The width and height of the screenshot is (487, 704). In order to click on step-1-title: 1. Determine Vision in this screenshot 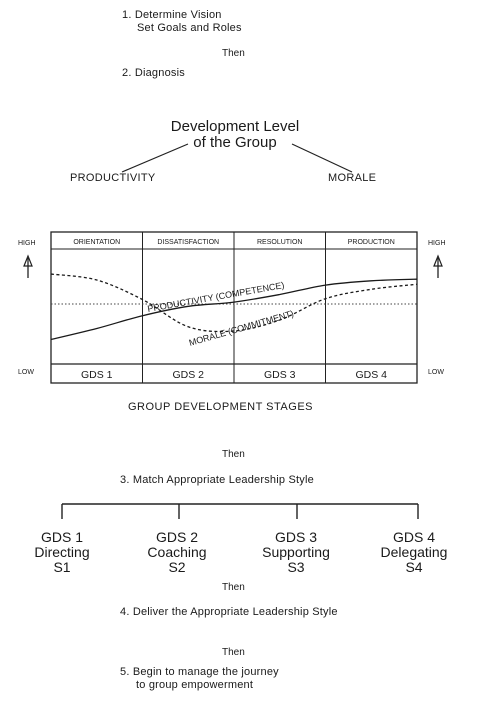, I will do `click(172, 15)`.